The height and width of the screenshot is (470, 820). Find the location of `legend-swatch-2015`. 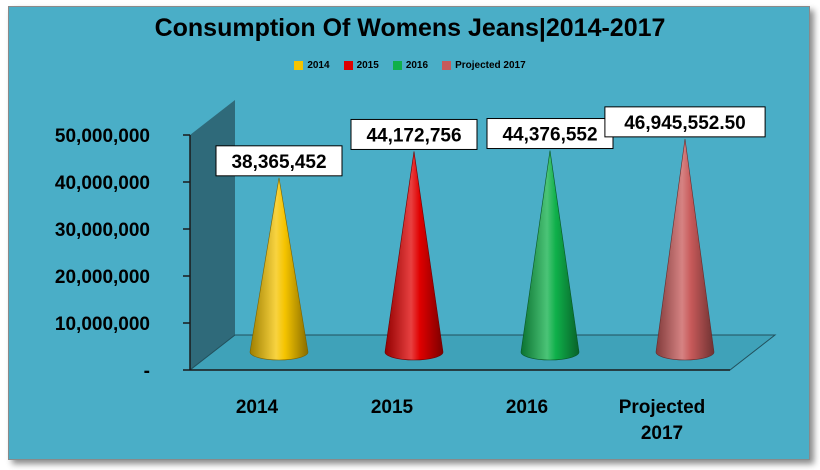

legend-swatch-2015 is located at coordinates (348, 65).